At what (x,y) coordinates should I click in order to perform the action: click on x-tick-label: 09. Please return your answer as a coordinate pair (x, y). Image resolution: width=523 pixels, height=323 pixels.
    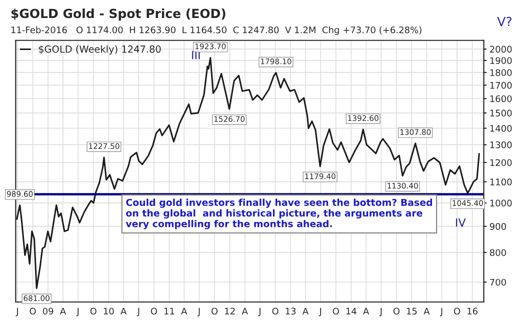
    Looking at the image, I should click on (48, 311).